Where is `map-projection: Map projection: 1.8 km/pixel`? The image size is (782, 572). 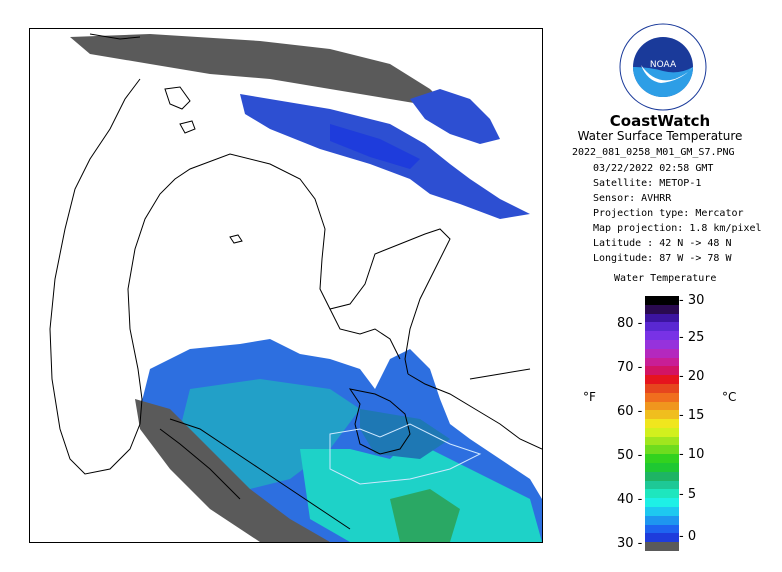
map-projection: Map projection: 1.8 km/pixel is located at coordinates (677, 228).